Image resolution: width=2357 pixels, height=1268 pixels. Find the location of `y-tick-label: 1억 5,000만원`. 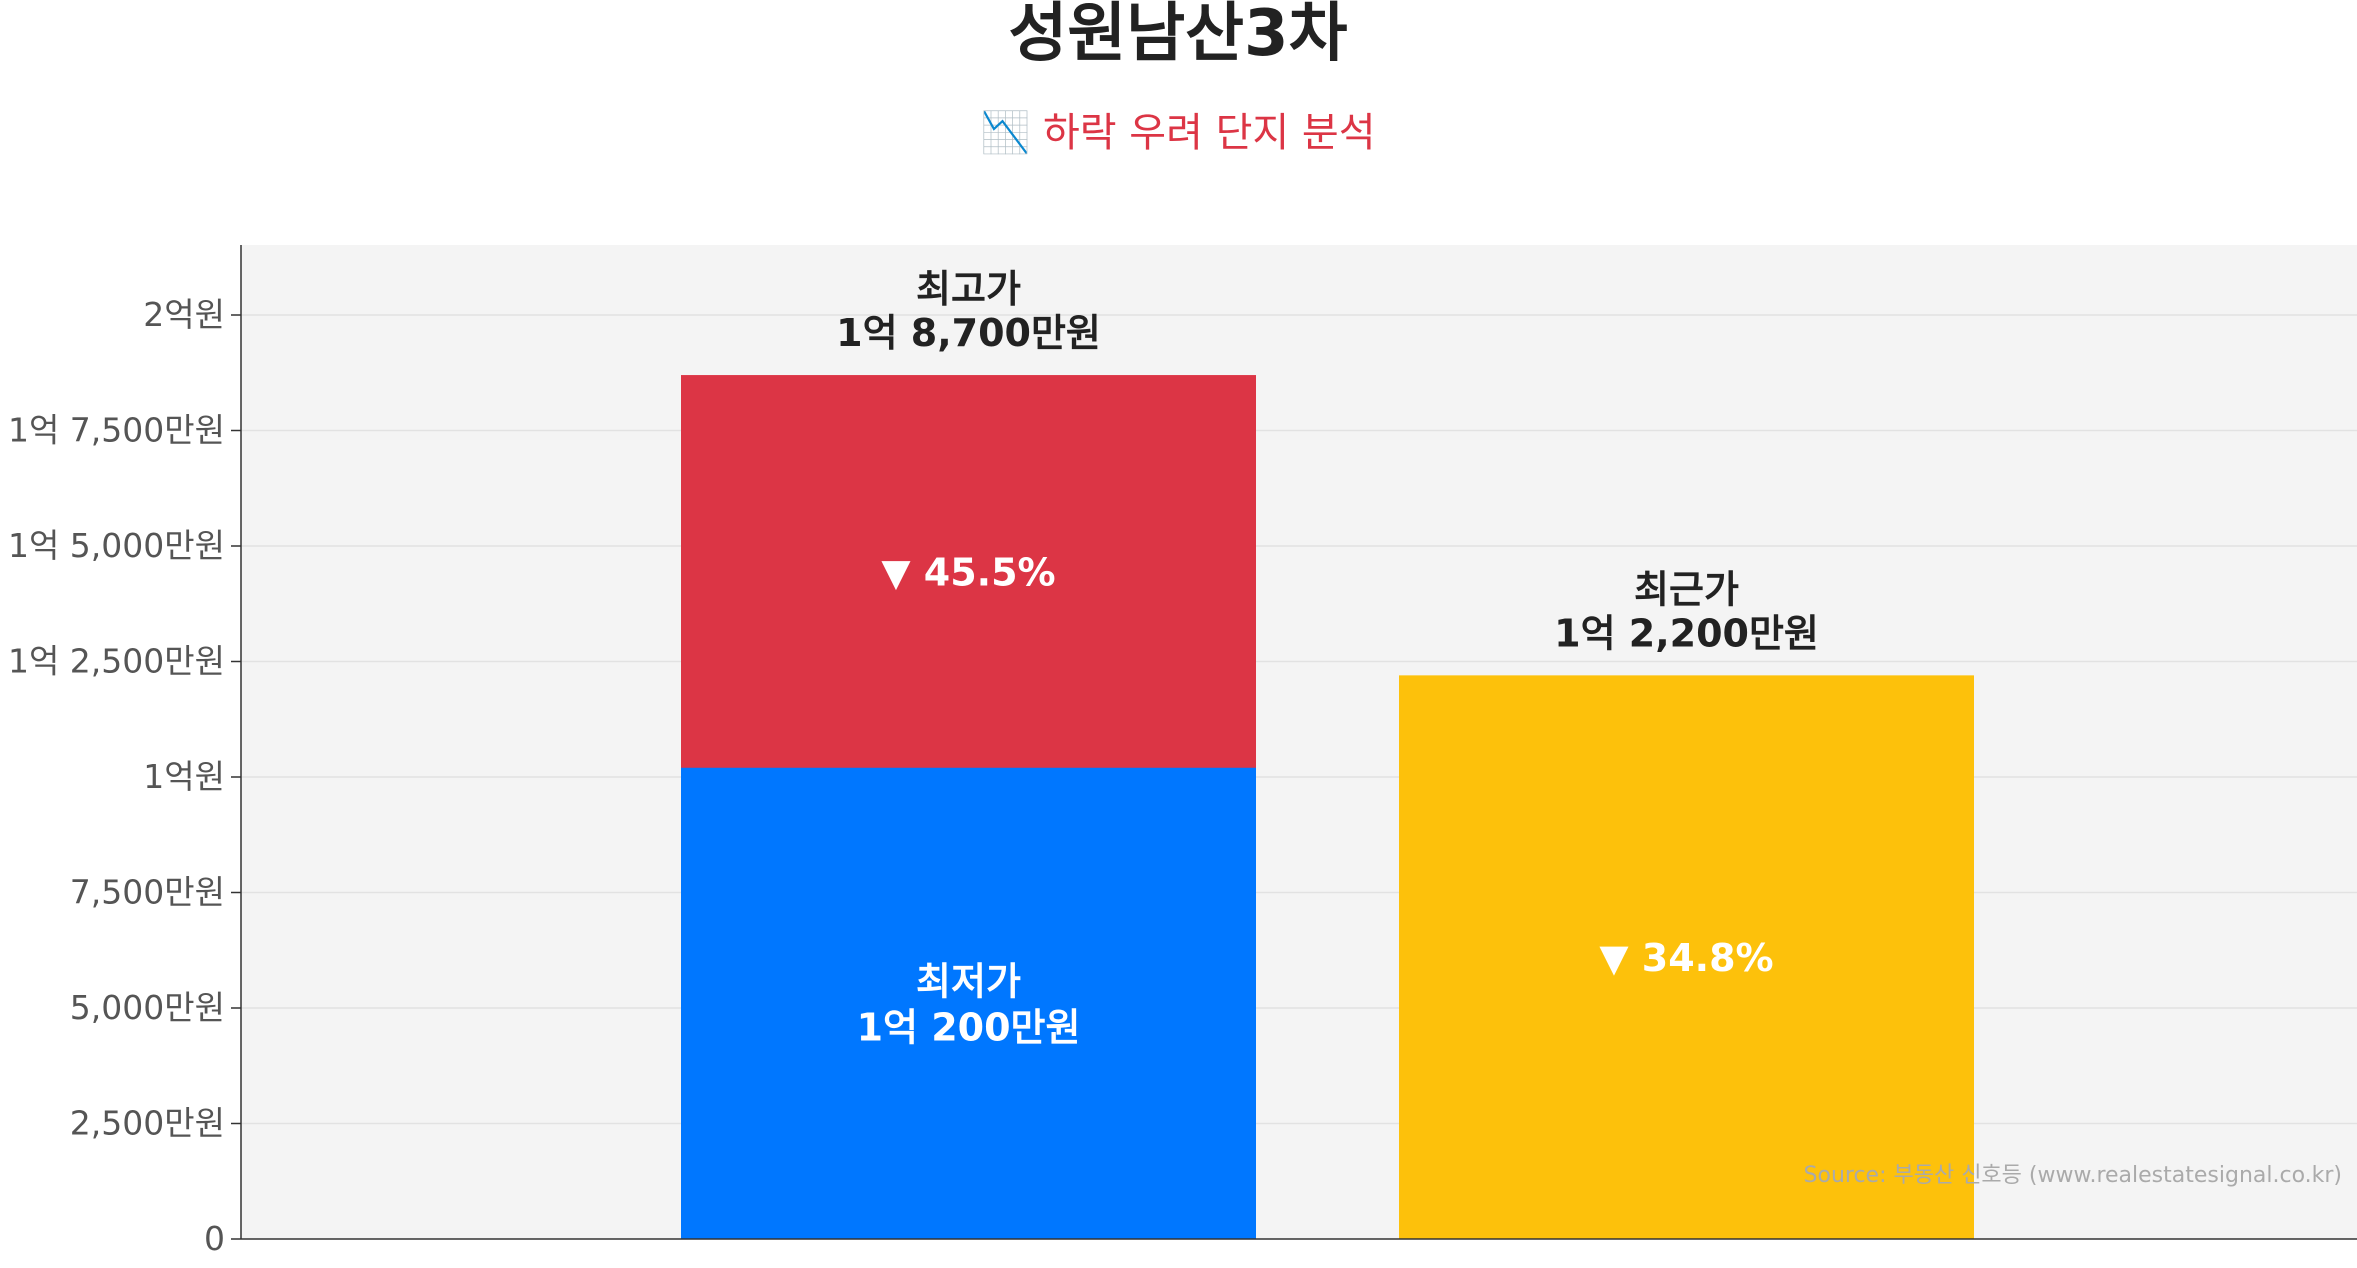

y-tick-label: 1억 5,000만원 is located at coordinates (116, 545).